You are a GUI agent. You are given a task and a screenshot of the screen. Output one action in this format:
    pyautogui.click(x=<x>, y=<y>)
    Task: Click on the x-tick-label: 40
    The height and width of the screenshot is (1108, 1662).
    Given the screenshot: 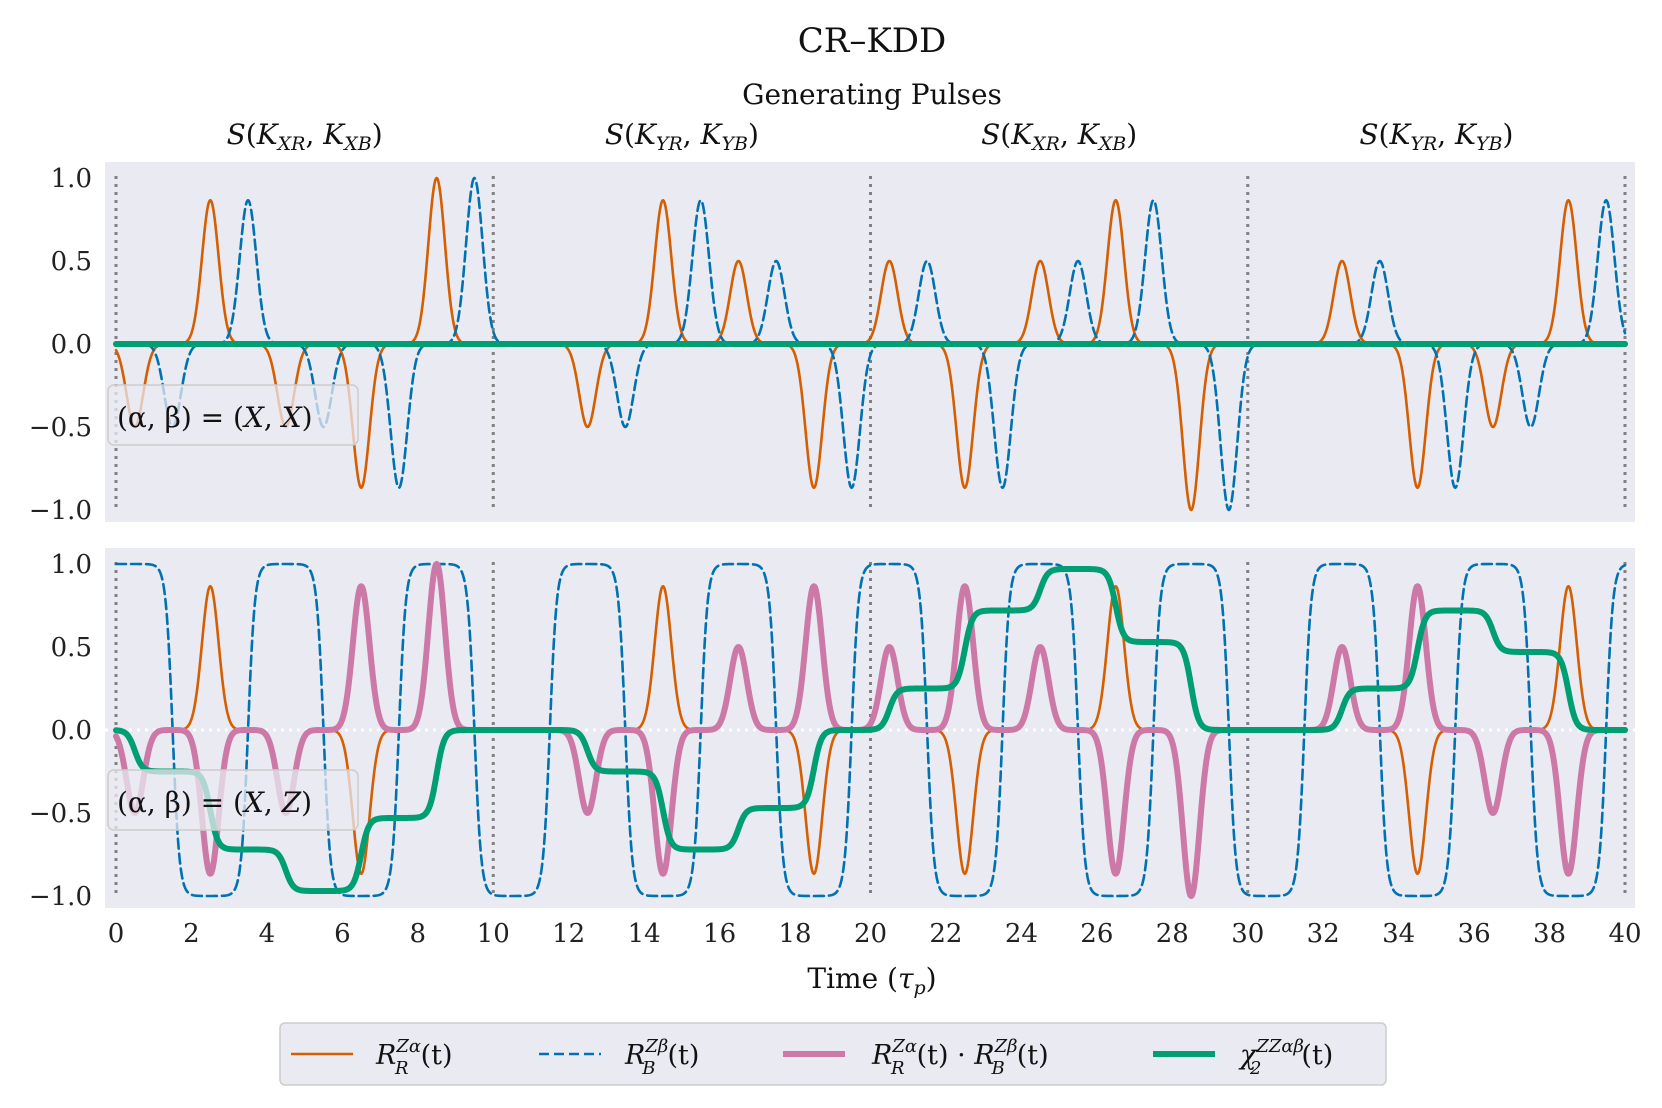 What is the action you would take?
    pyautogui.click(x=1624, y=934)
    